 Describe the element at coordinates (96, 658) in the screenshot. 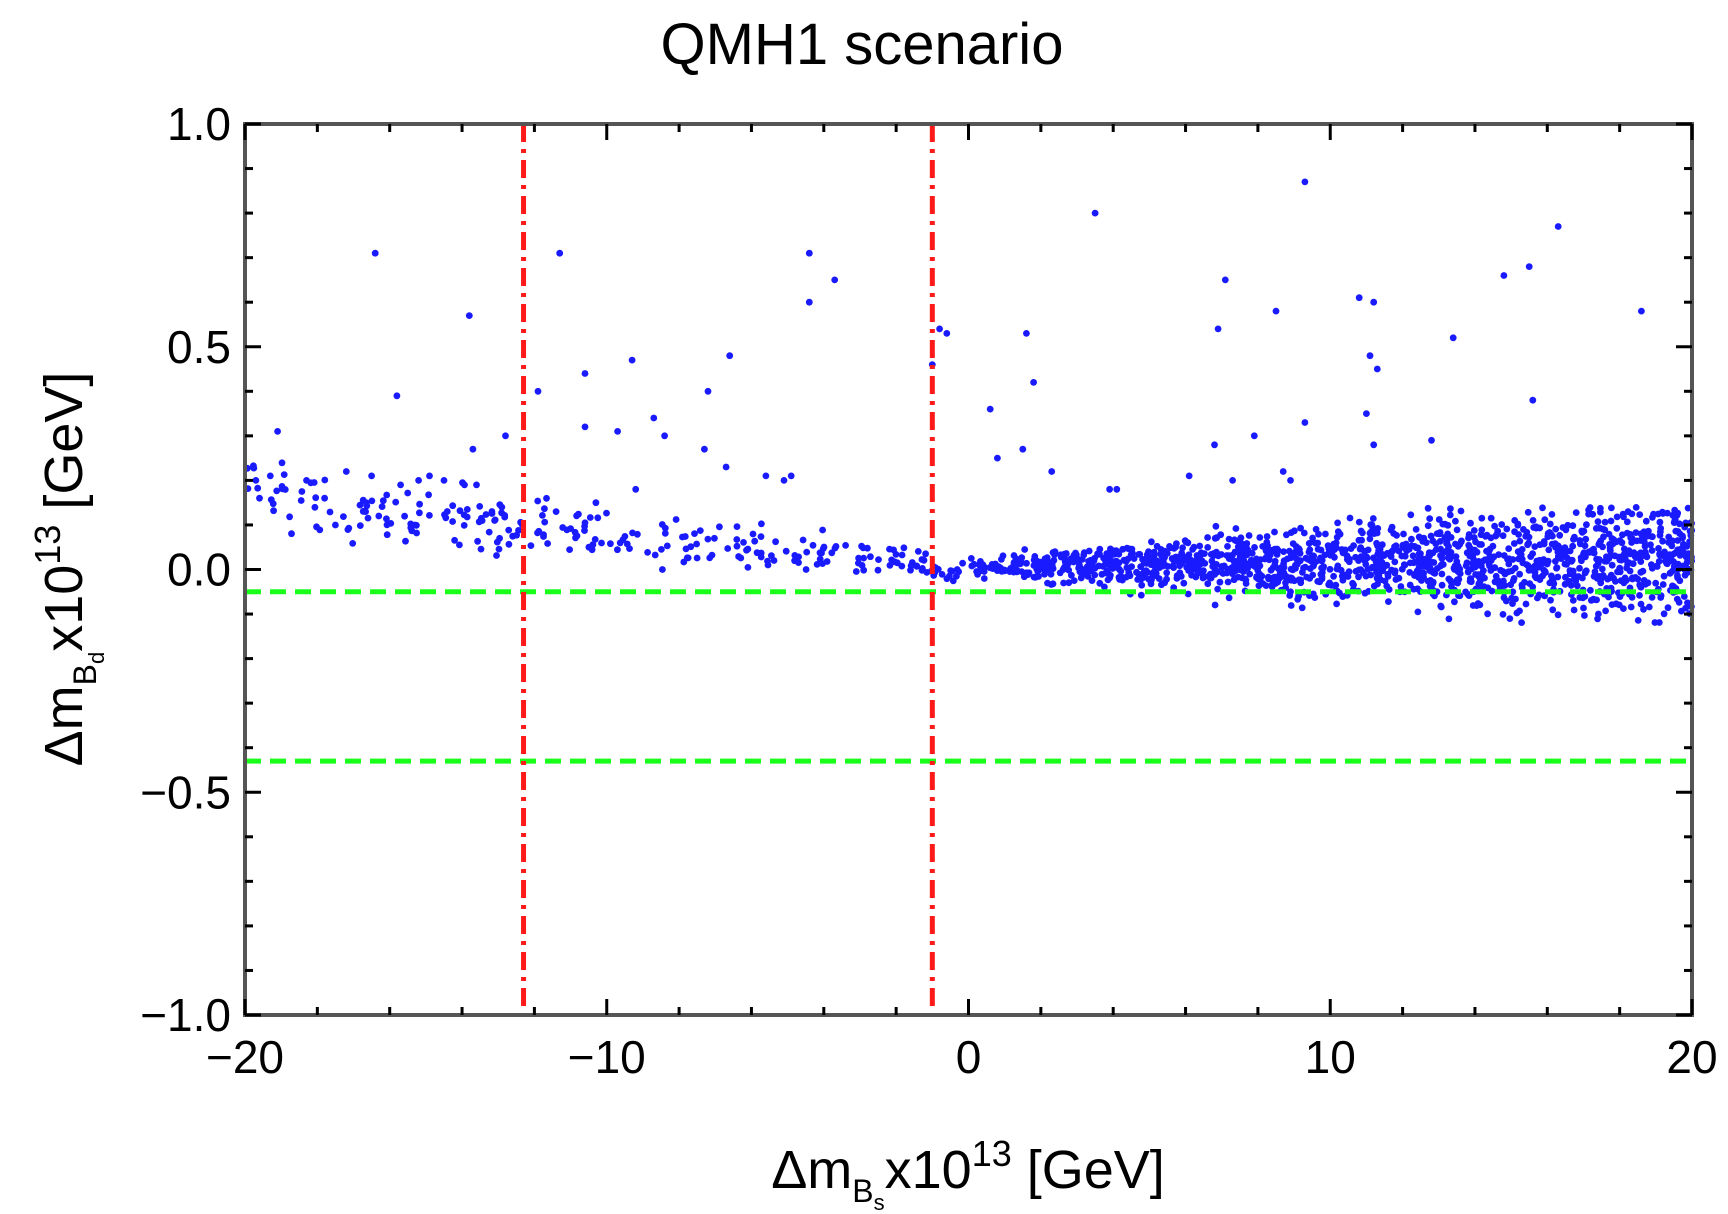

I see `y-axis-label-subsubscript: d` at that location.